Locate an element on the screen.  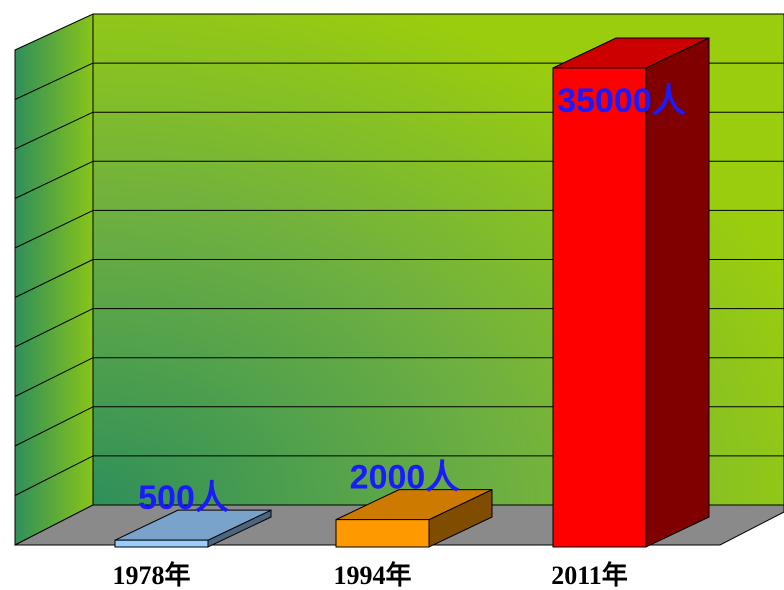
value-label: 500人 is located at coordinates (183, 498).